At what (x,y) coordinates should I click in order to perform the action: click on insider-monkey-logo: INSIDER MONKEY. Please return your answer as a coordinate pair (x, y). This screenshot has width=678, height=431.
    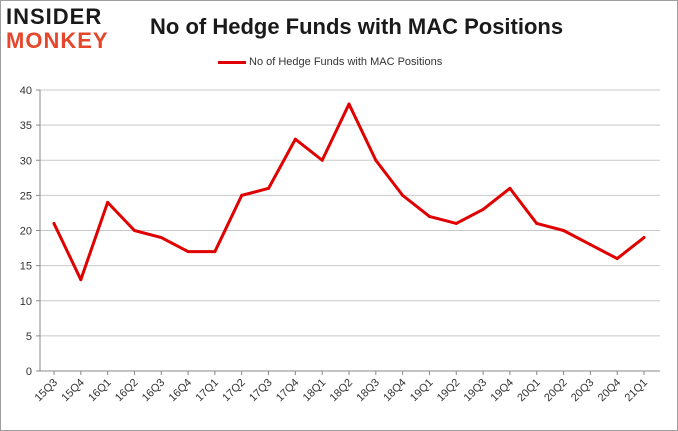
    Looking at the image, I should click on (68, 32).